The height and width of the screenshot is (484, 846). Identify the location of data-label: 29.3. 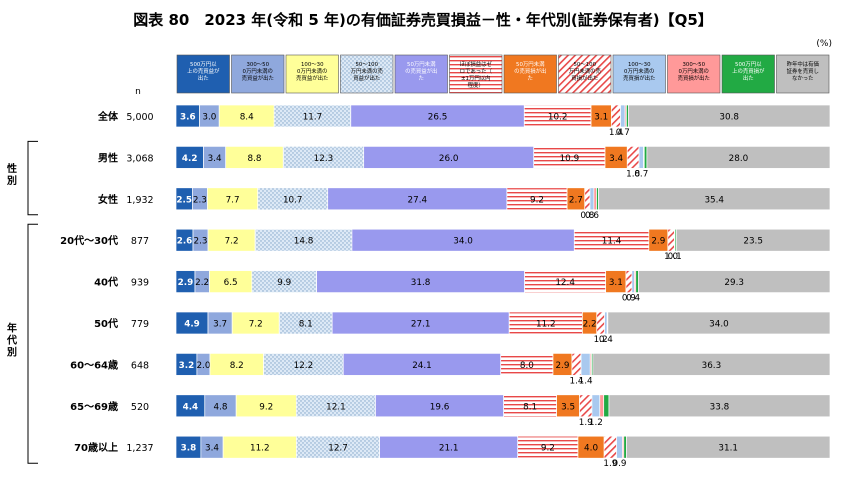
(734, 283).